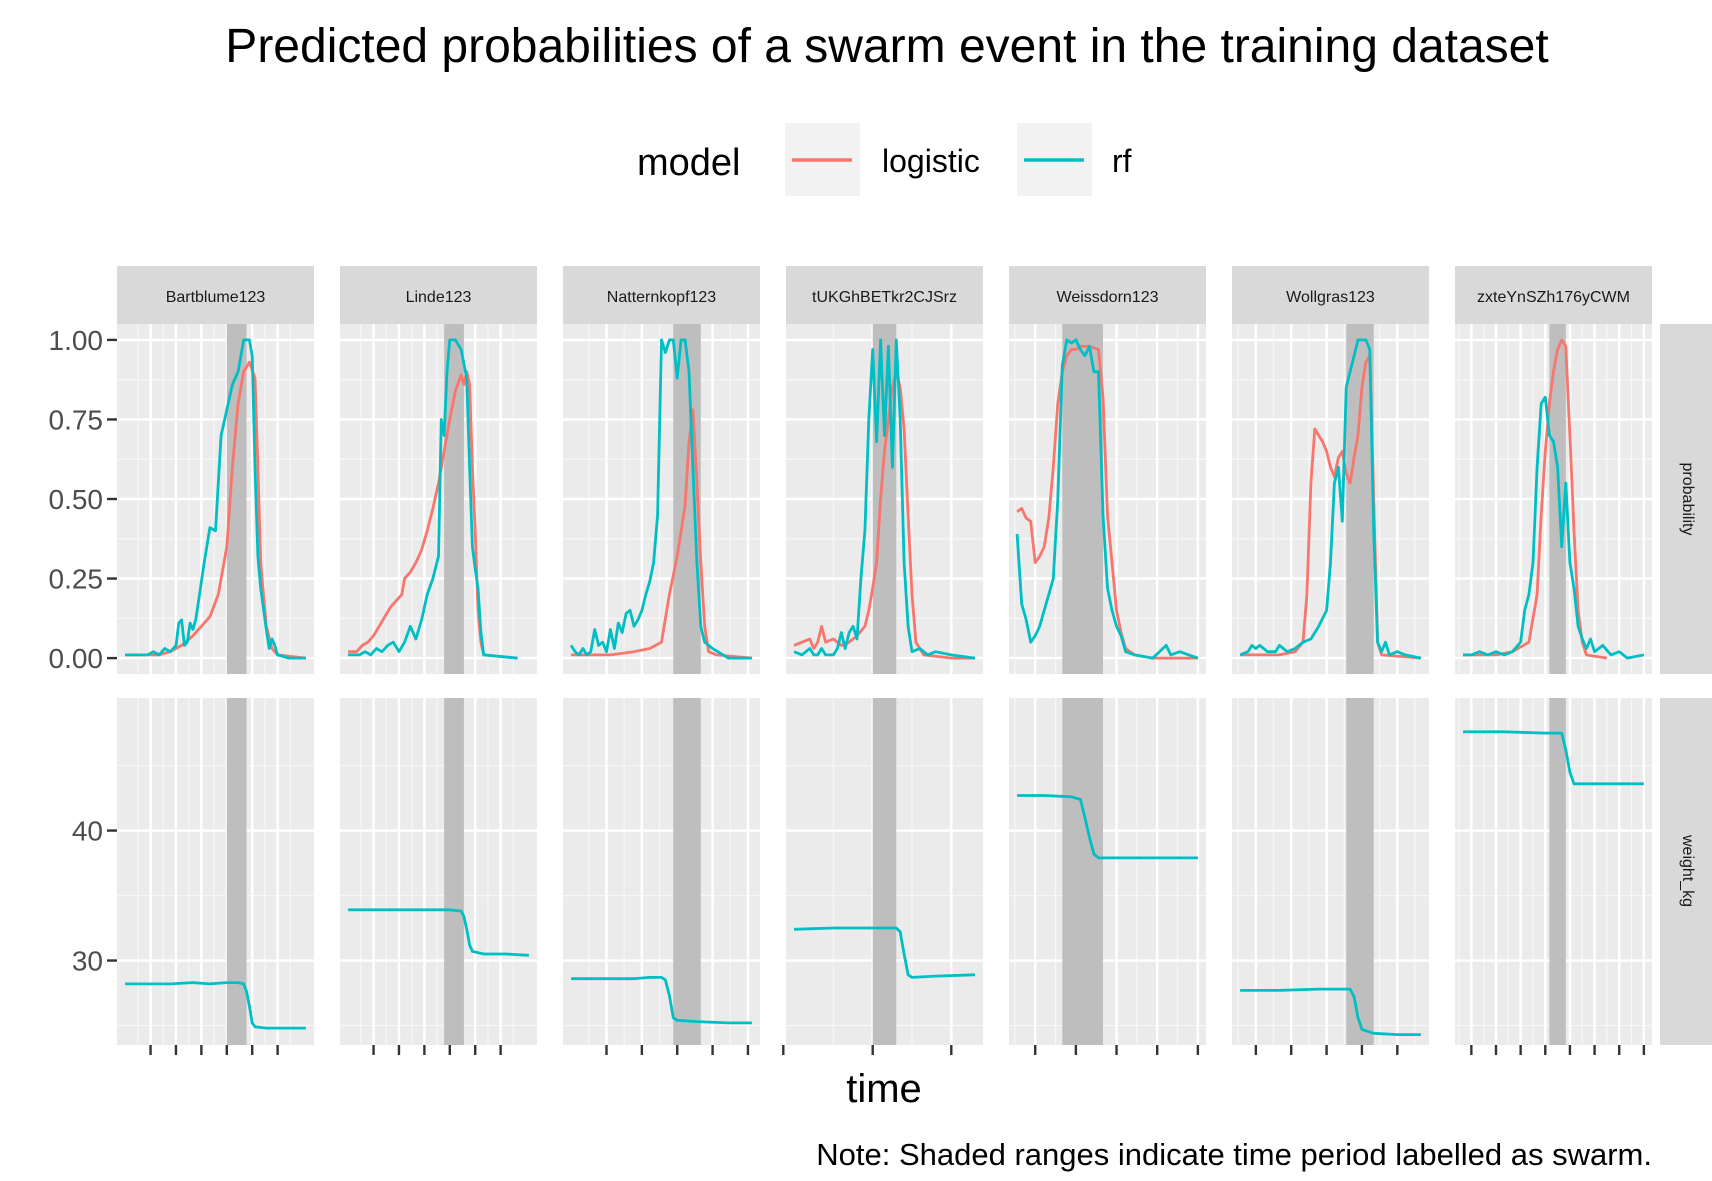 The height and width of the screenshot is (1181, 1712). I want to click on panel-natternkopf123: Natternkopf123, so click(674, 660).